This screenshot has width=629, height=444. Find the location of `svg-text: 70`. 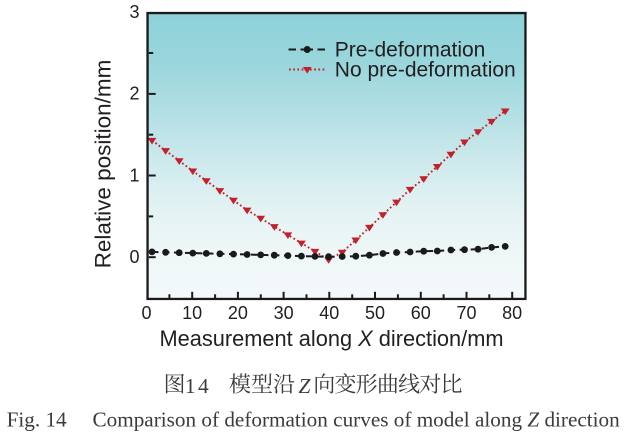

svg-text: 70 is located at coordinates (466, 313).